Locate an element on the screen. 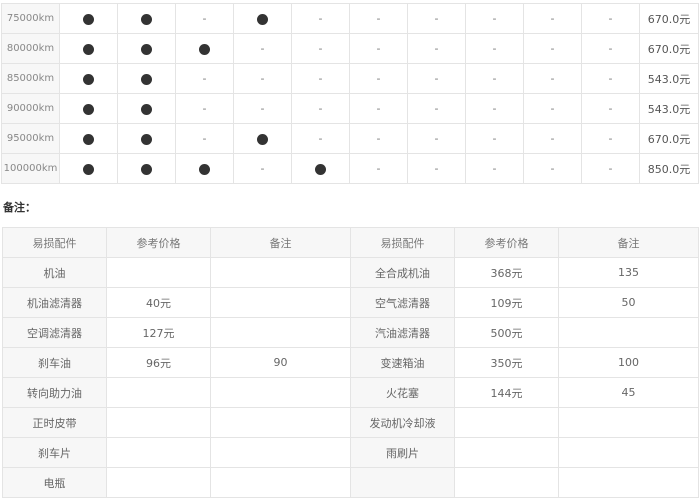  mileage-cell: 85000km is located at coordinates (30, 78).